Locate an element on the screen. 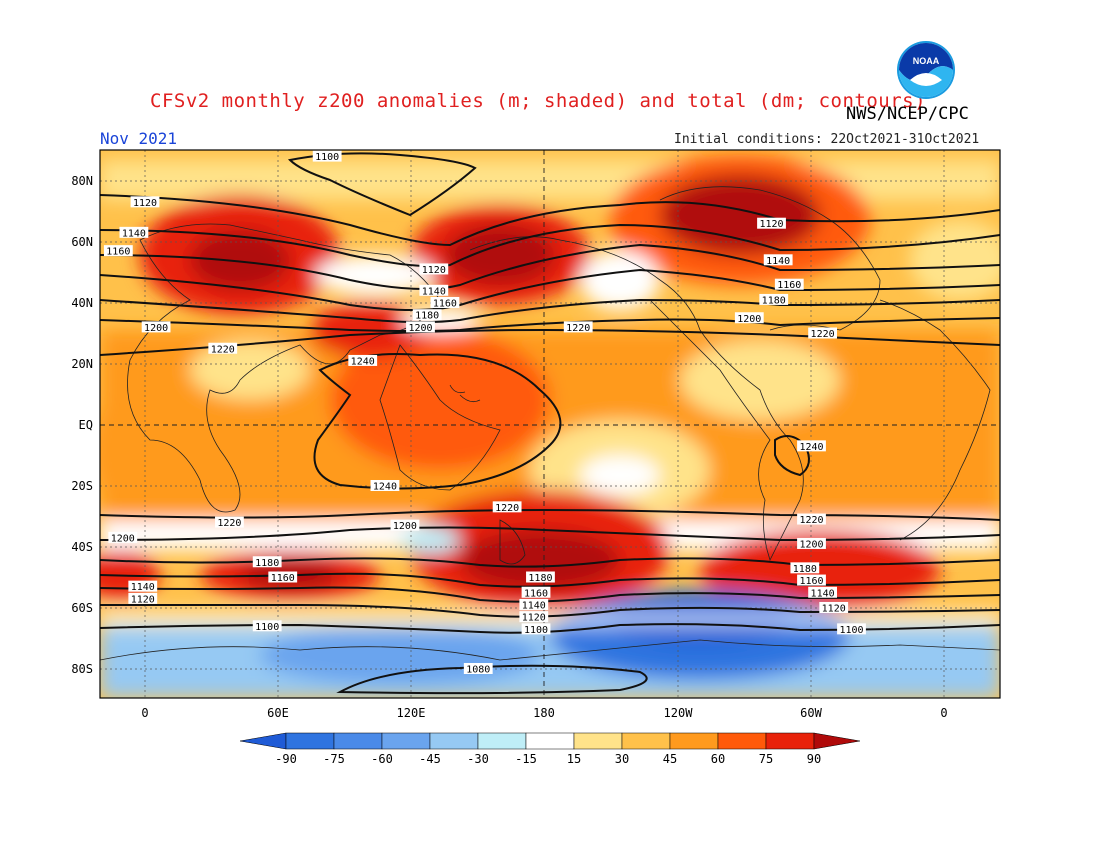 This screenshot has height=850, width=1100. legend-arrow-high is located at coordinates (837, 741).